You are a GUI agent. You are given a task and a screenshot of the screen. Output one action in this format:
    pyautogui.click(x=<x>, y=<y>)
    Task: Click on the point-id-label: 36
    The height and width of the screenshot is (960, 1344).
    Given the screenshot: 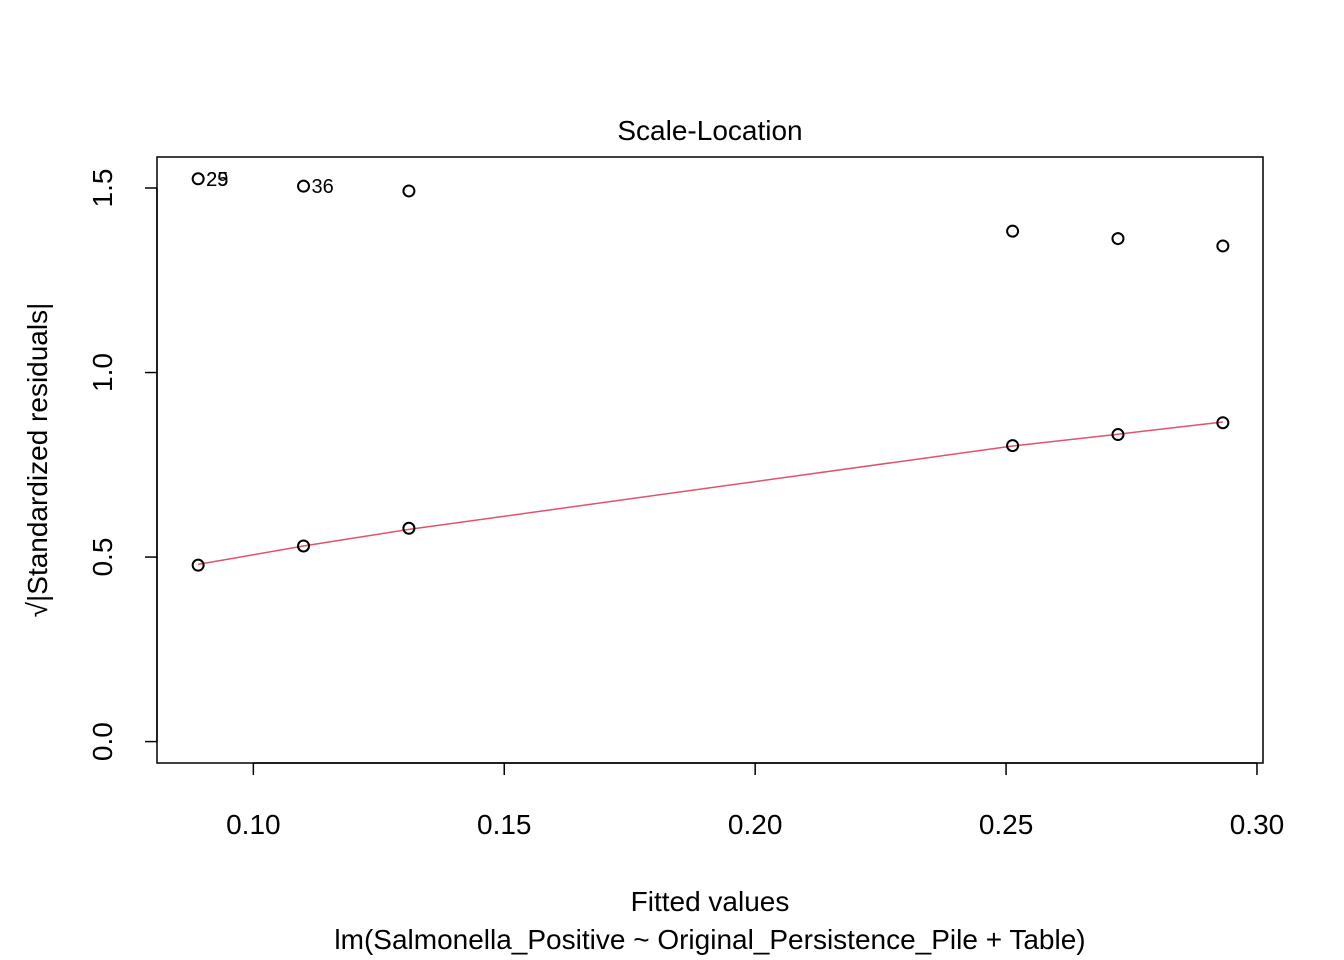 What is the action you would take?
    pyautogui.click(x=323, y=187)
    